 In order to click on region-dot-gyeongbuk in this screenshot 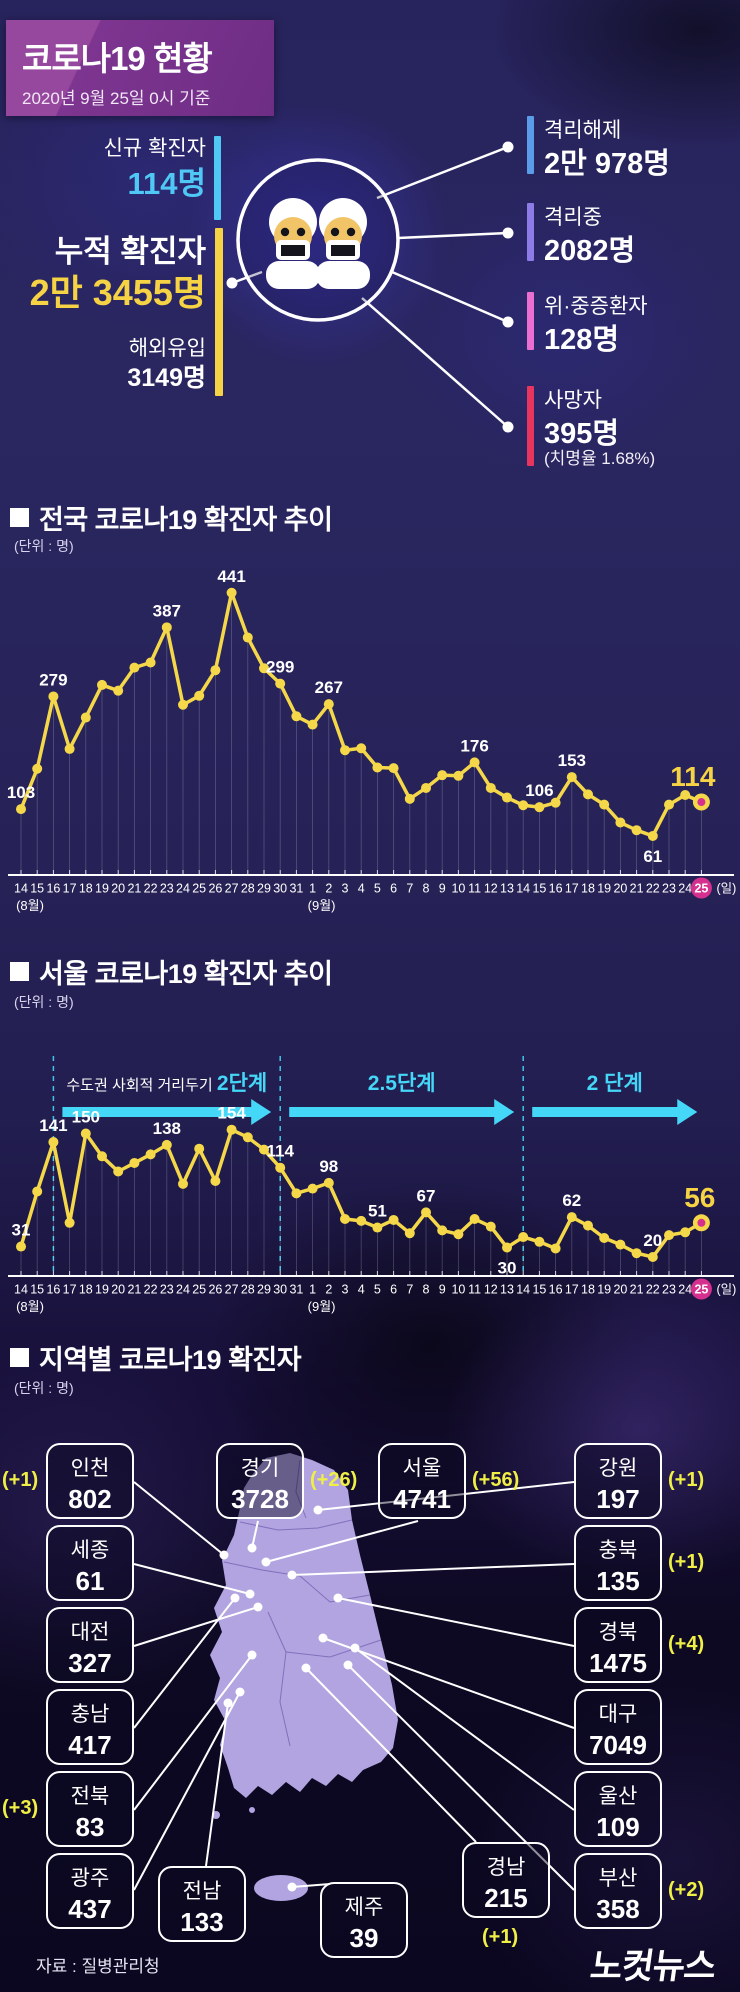, I will do `click(338, 1598)`.